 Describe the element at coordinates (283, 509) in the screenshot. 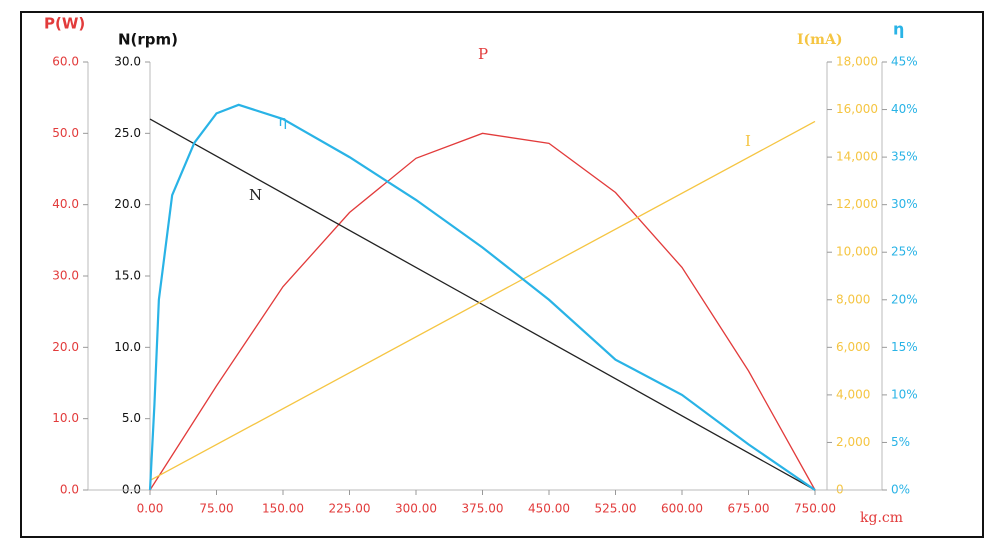

I see `x-tick-label: 150.00` at that location.